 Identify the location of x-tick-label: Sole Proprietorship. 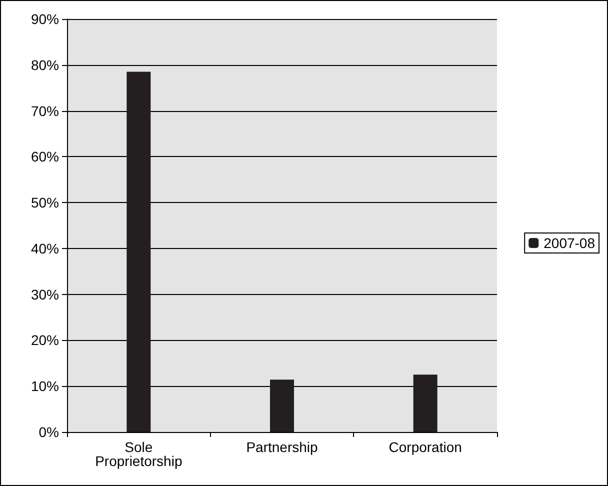
(138, 454).